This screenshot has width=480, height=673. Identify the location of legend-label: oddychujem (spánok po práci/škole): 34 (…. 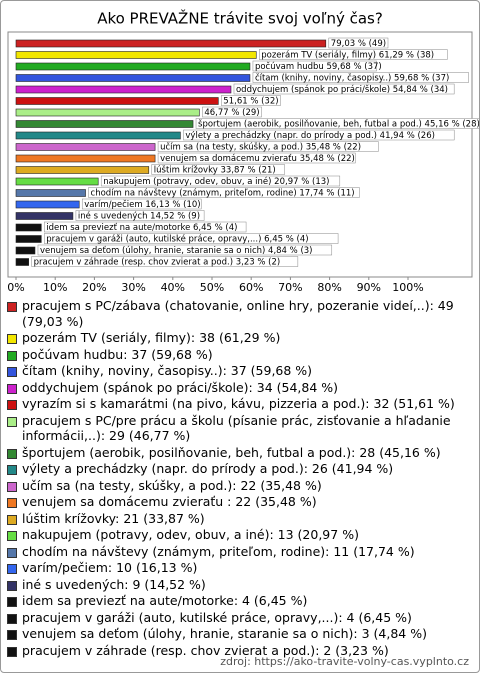
(180, 387).